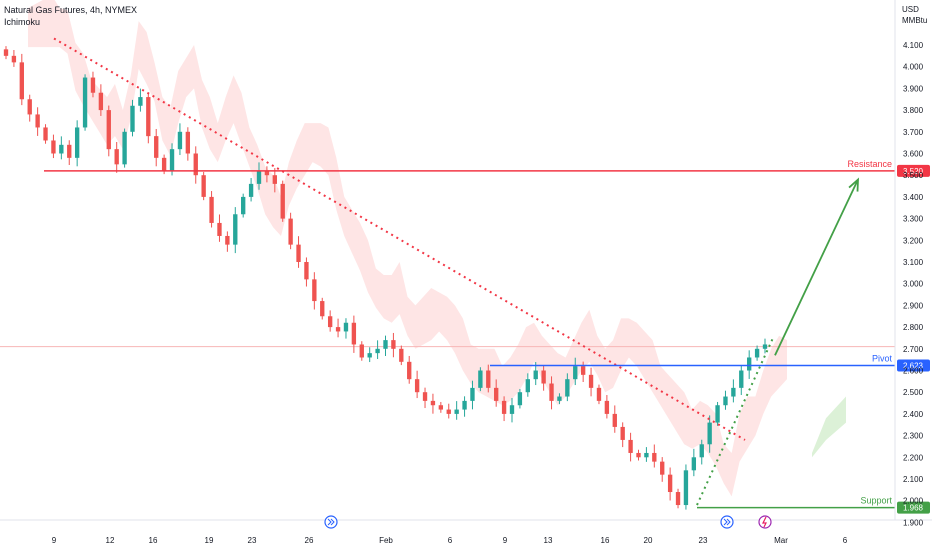 Image resolution: width=932 pixels, height=550 pixels. Describe the element at coordinates (22, 22) in the screenshot. I see `indicator-label: Ichimoku` at that location.